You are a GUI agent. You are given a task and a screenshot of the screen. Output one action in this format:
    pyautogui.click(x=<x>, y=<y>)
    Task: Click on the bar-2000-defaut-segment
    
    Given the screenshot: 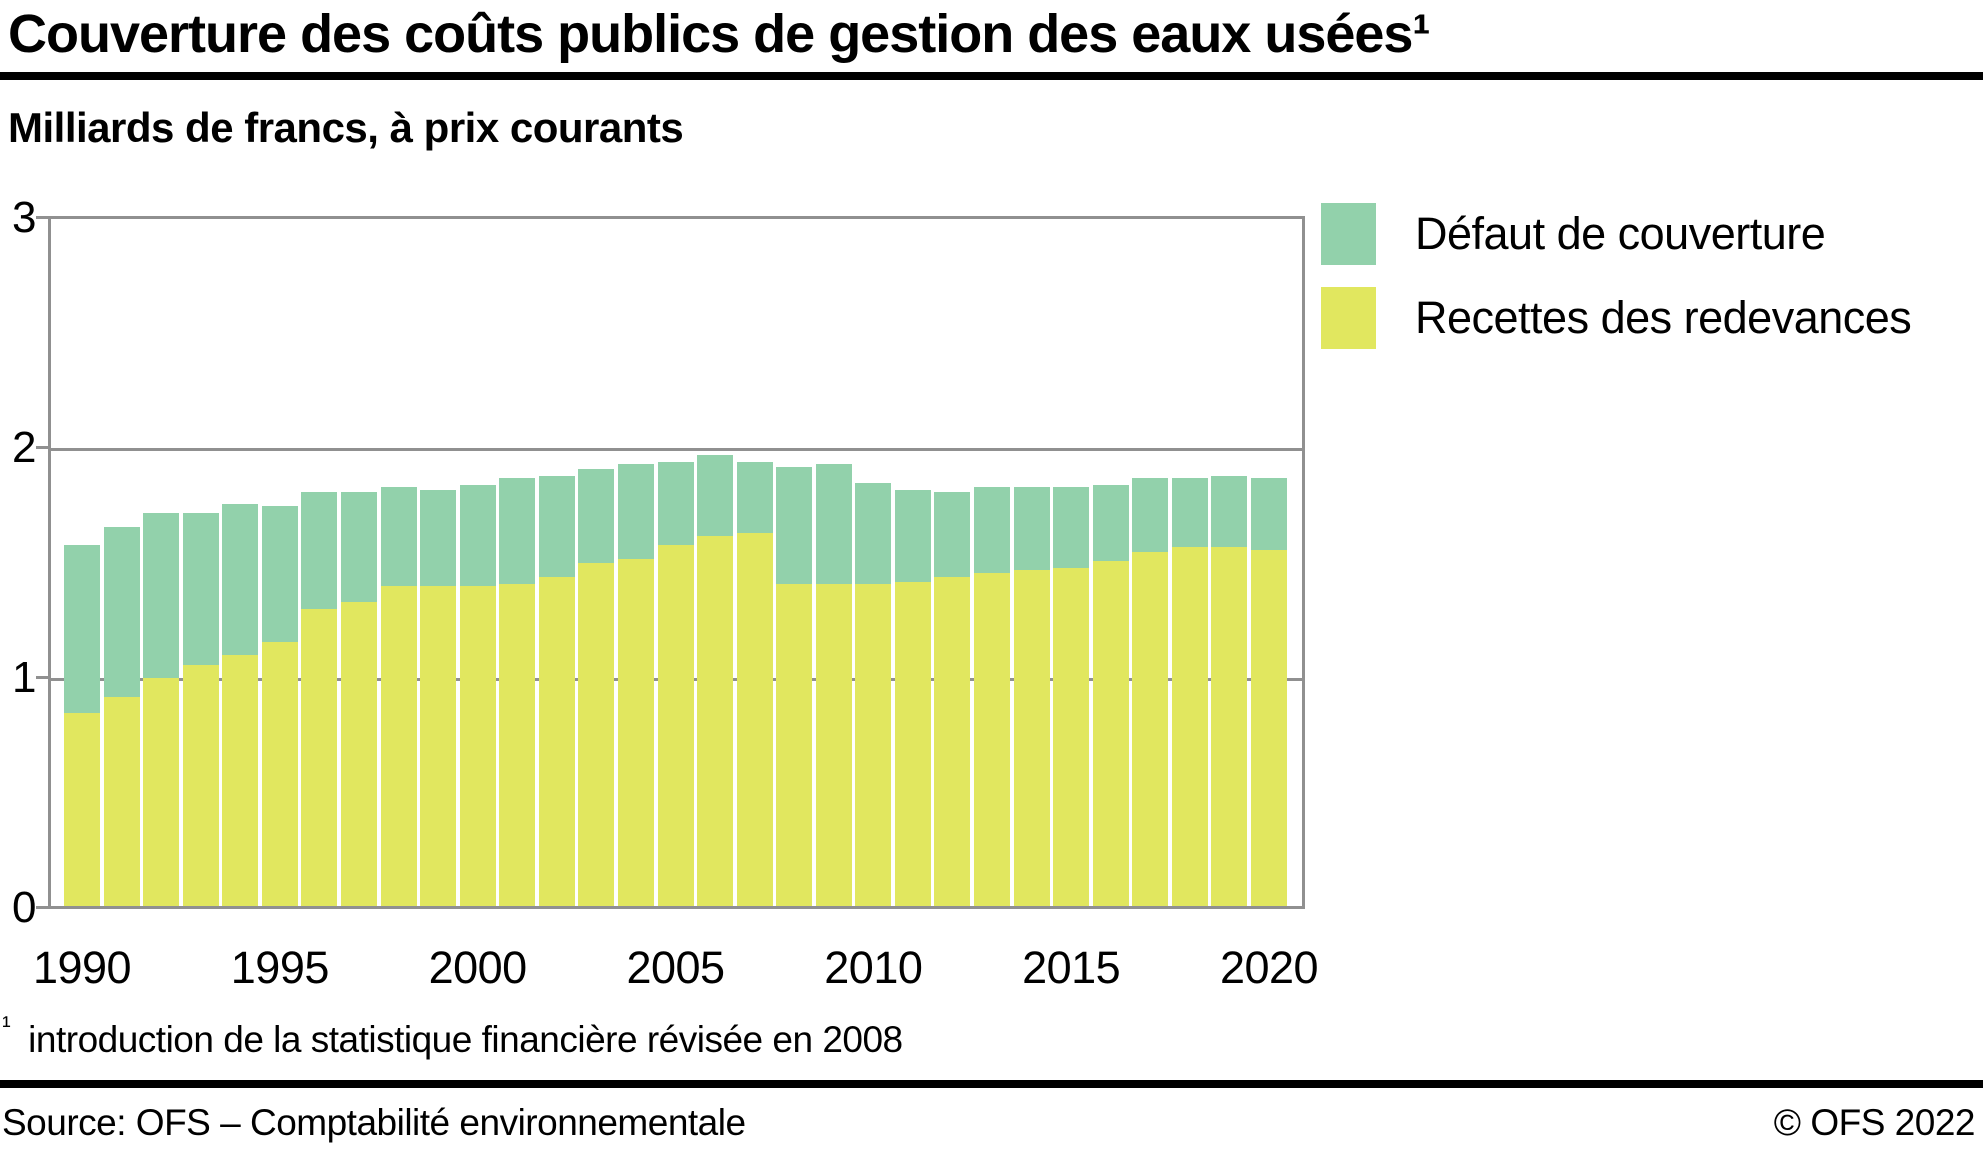 What is the action you would take?
    pyautogui.click(x=477, y=536)
    